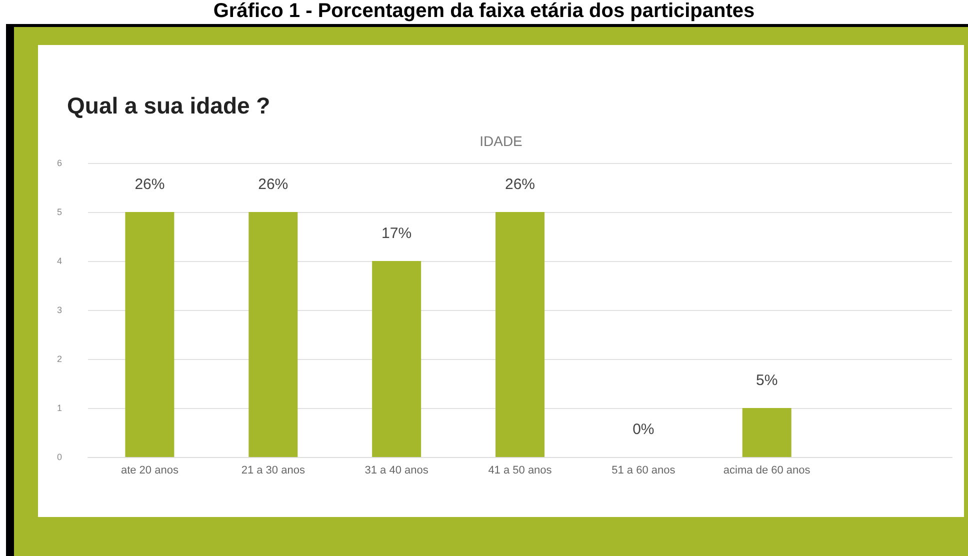 Image resolution: width=968 pixels, height=556 pixels. I want to click on x-tick-label: 31 a 40 anos, so click(396, 470).